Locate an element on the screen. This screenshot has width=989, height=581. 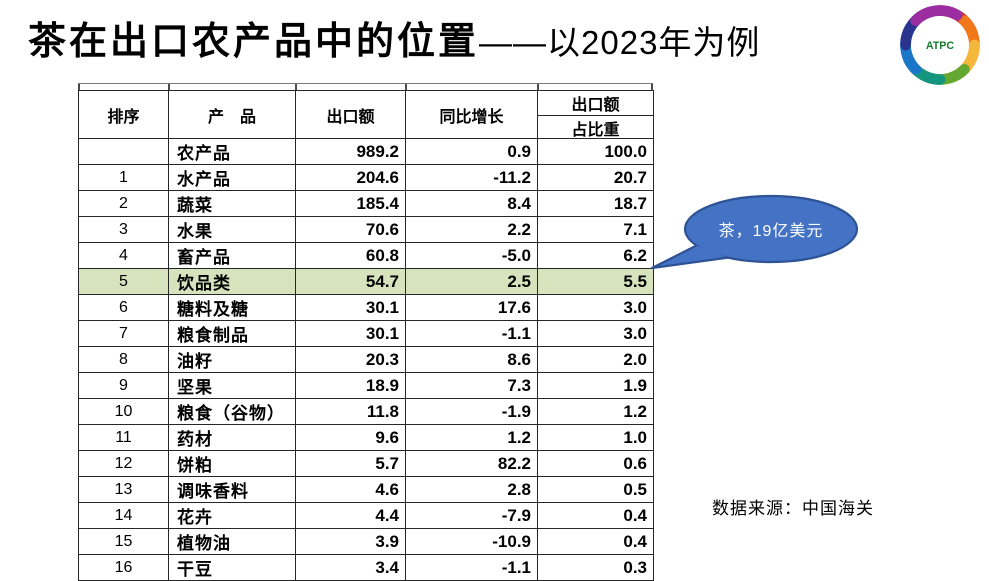
cell-export: 3.4 is located at coordinates (350, 567).